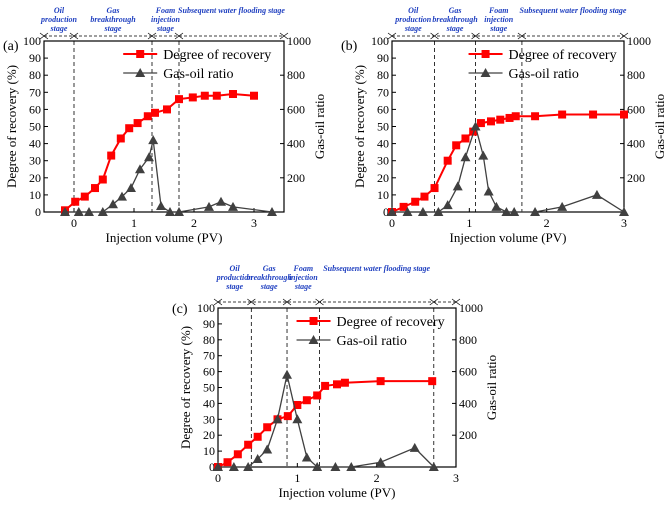 This screenshot has height=517, width=666. What do you see at coordinates (349, 46) in the screenshot?
I see `panel-label: (b)` at bounding box center [349, 46].